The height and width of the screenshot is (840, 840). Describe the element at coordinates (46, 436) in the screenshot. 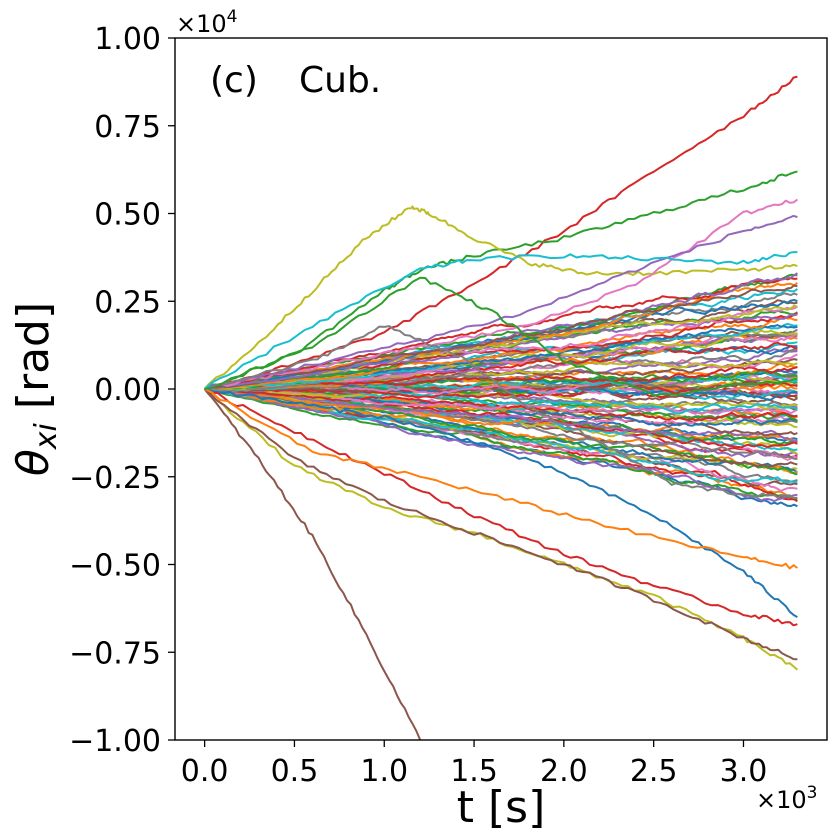

I see `y-axis-subscript: xi` at that location.